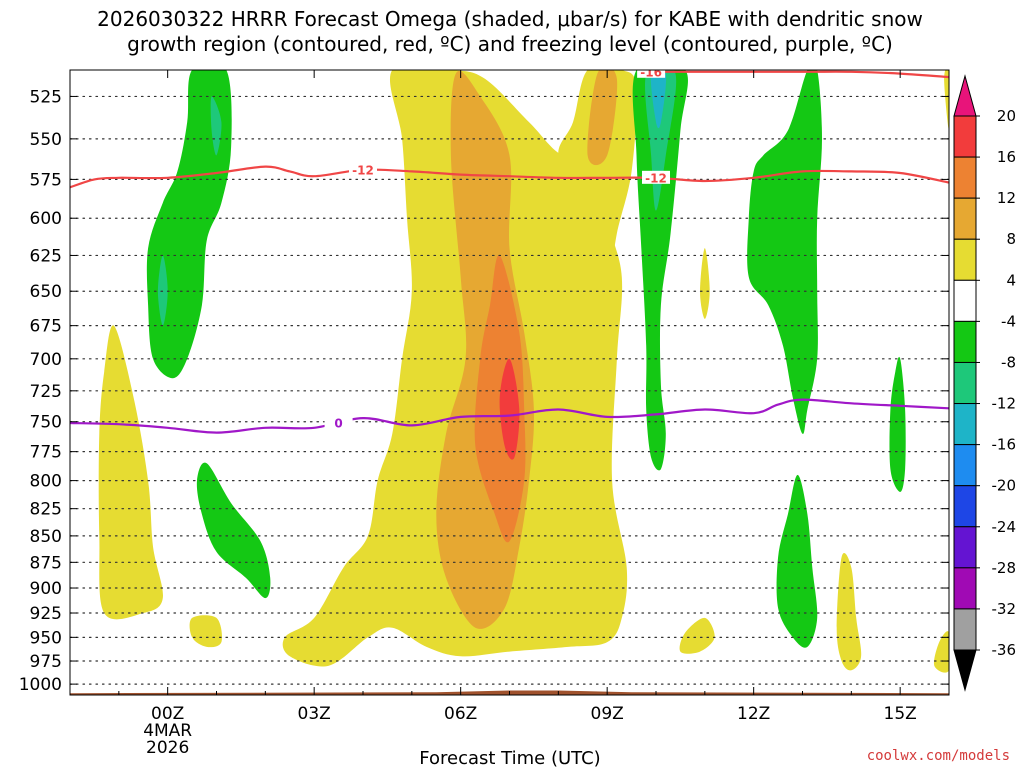 Image resolution: width=1024 pixels, height=768 pixels. Describe the element at coordinates (1004, 527) in the screenshot. I see `colorbar-label--24: -24` at that location.